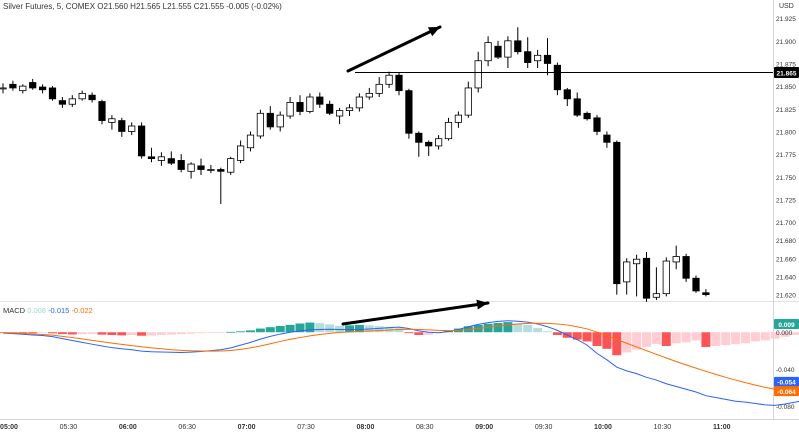 This screenshot has width=799, height=438. Describe the element at coordinates (58, 310) in the screenshot. I see `macd-line-value: -0.015` at that location.